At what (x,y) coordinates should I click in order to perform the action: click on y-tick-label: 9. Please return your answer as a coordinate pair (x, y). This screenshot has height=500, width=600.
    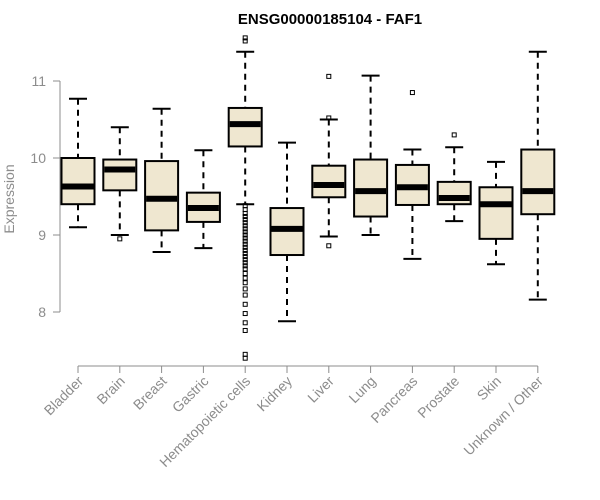
    Looking at the image, I should click on (42, 235).